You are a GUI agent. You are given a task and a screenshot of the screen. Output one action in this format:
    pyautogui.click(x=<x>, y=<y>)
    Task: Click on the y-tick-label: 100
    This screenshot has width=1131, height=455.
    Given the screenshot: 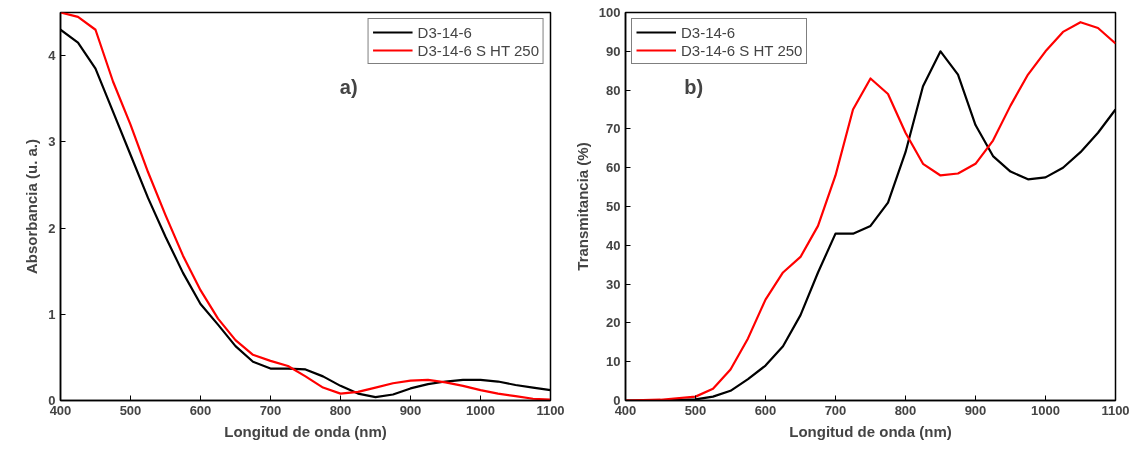 What is the action you would take?
    pyautogui.click(x=609, y=12)
    